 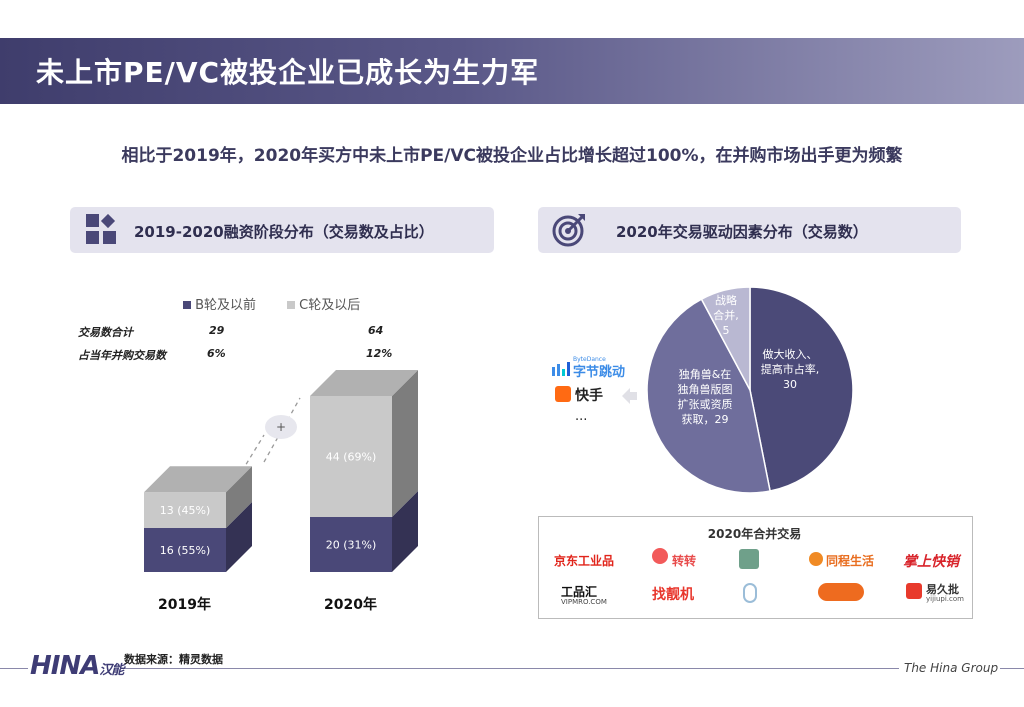 What do you see at coordinates (629, 396) in the screenshot?
I see `arrow-left-icon` at bounding box center [629, 396].